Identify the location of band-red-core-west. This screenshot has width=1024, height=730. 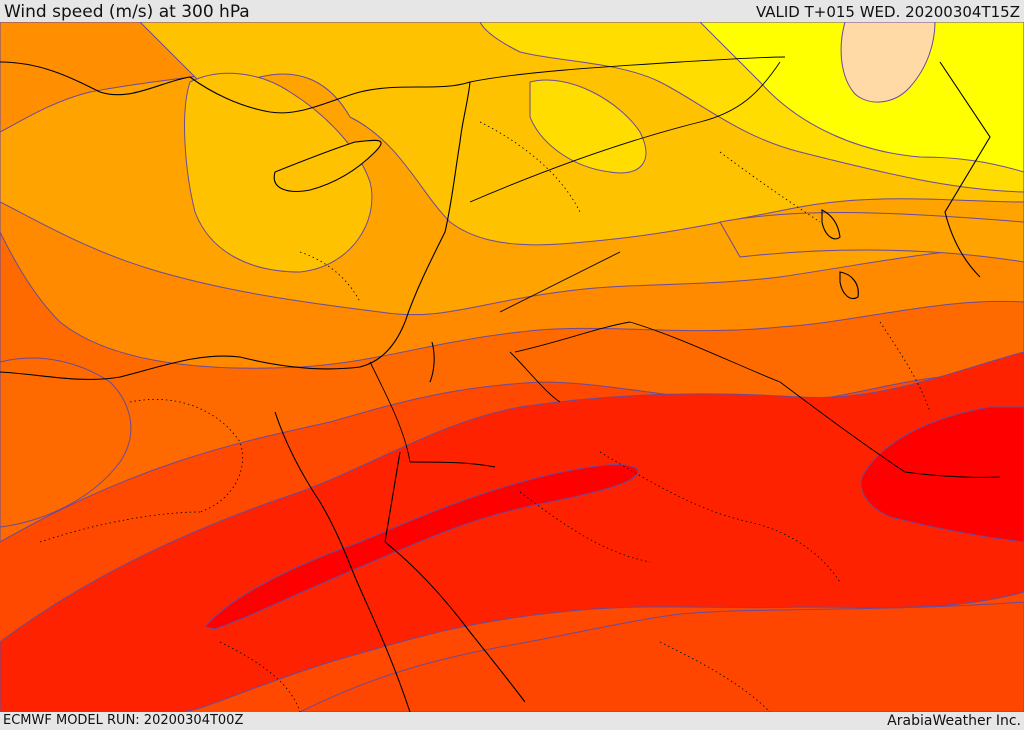
(421, 547).